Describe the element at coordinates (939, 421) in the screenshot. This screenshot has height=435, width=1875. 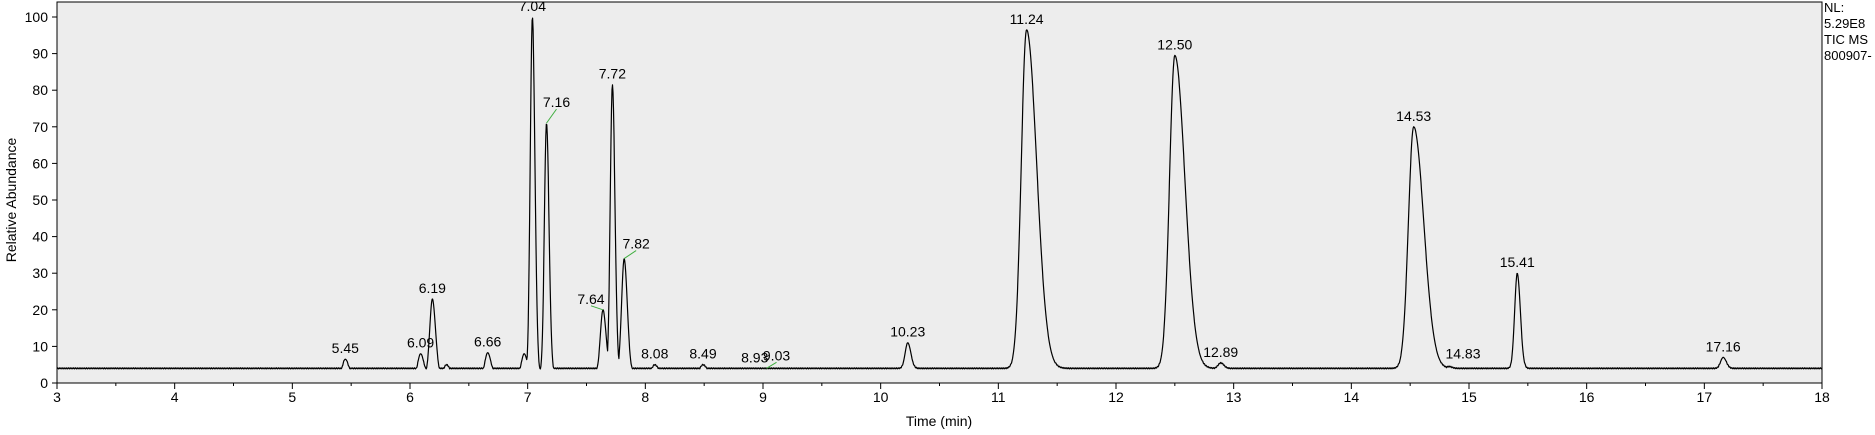
I see `x-axis-label: Time (min)` at that location.